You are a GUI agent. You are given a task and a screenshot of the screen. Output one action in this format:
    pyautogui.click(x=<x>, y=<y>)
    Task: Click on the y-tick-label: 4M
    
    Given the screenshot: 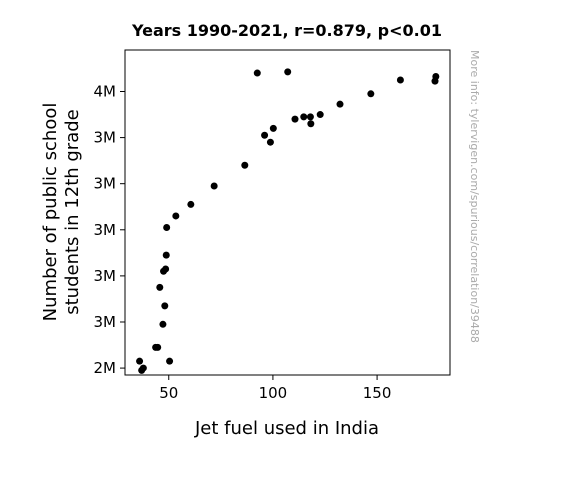 What is the action you would take?
    pyautogui.click(x=105, y=91)
    